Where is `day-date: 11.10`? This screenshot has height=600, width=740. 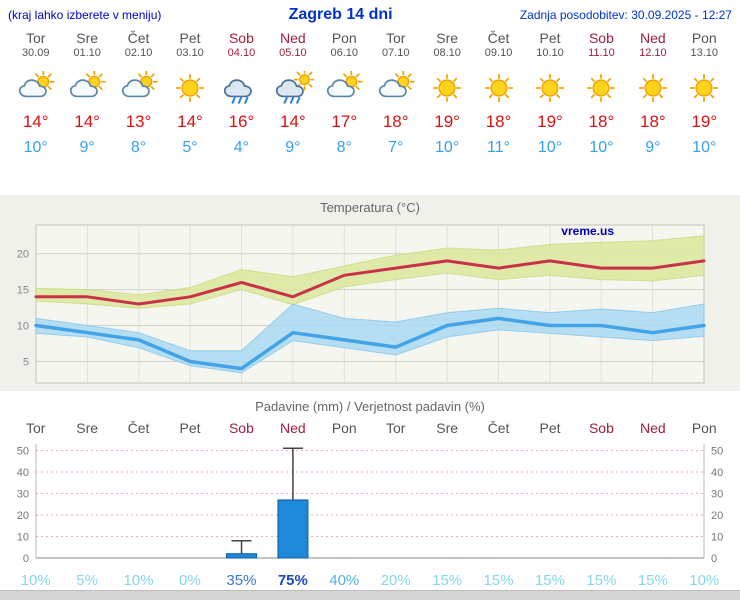
day-date: 11.10 is located at coordinates (601, 53).